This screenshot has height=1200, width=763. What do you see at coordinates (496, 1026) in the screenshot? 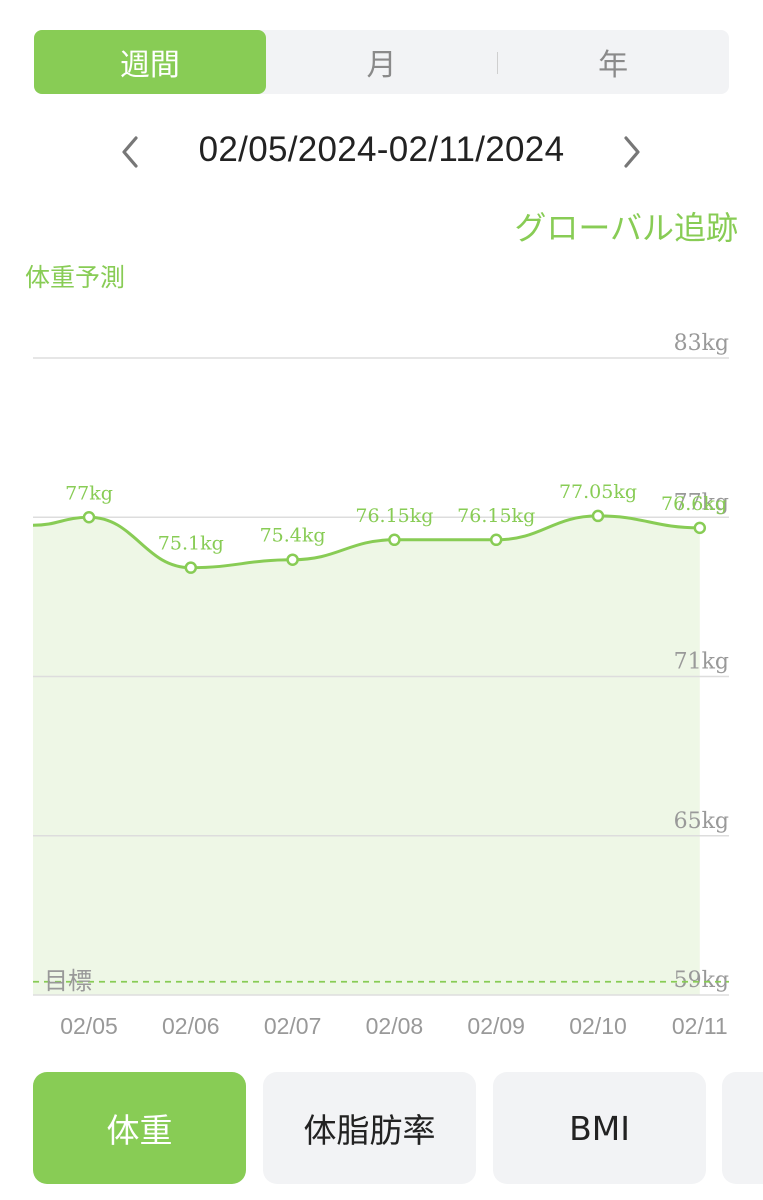
I see `x-tick-label: 02/09` at bounding box center [496, 1026].